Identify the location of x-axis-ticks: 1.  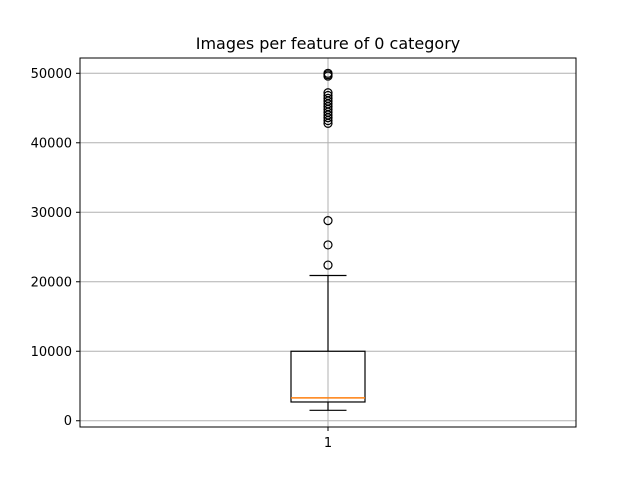
(328, 439).